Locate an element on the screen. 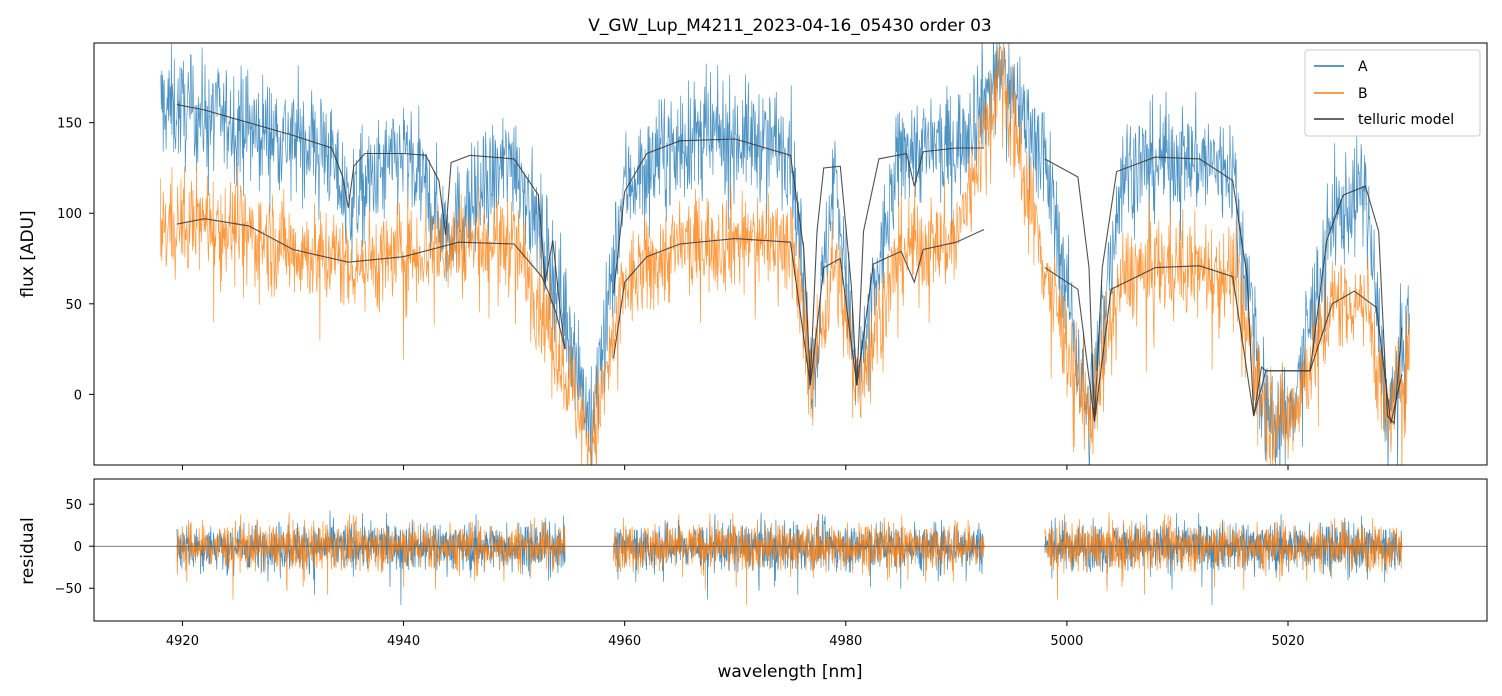  legend-label-model: telluric model is located at coordinates (1406, 120).